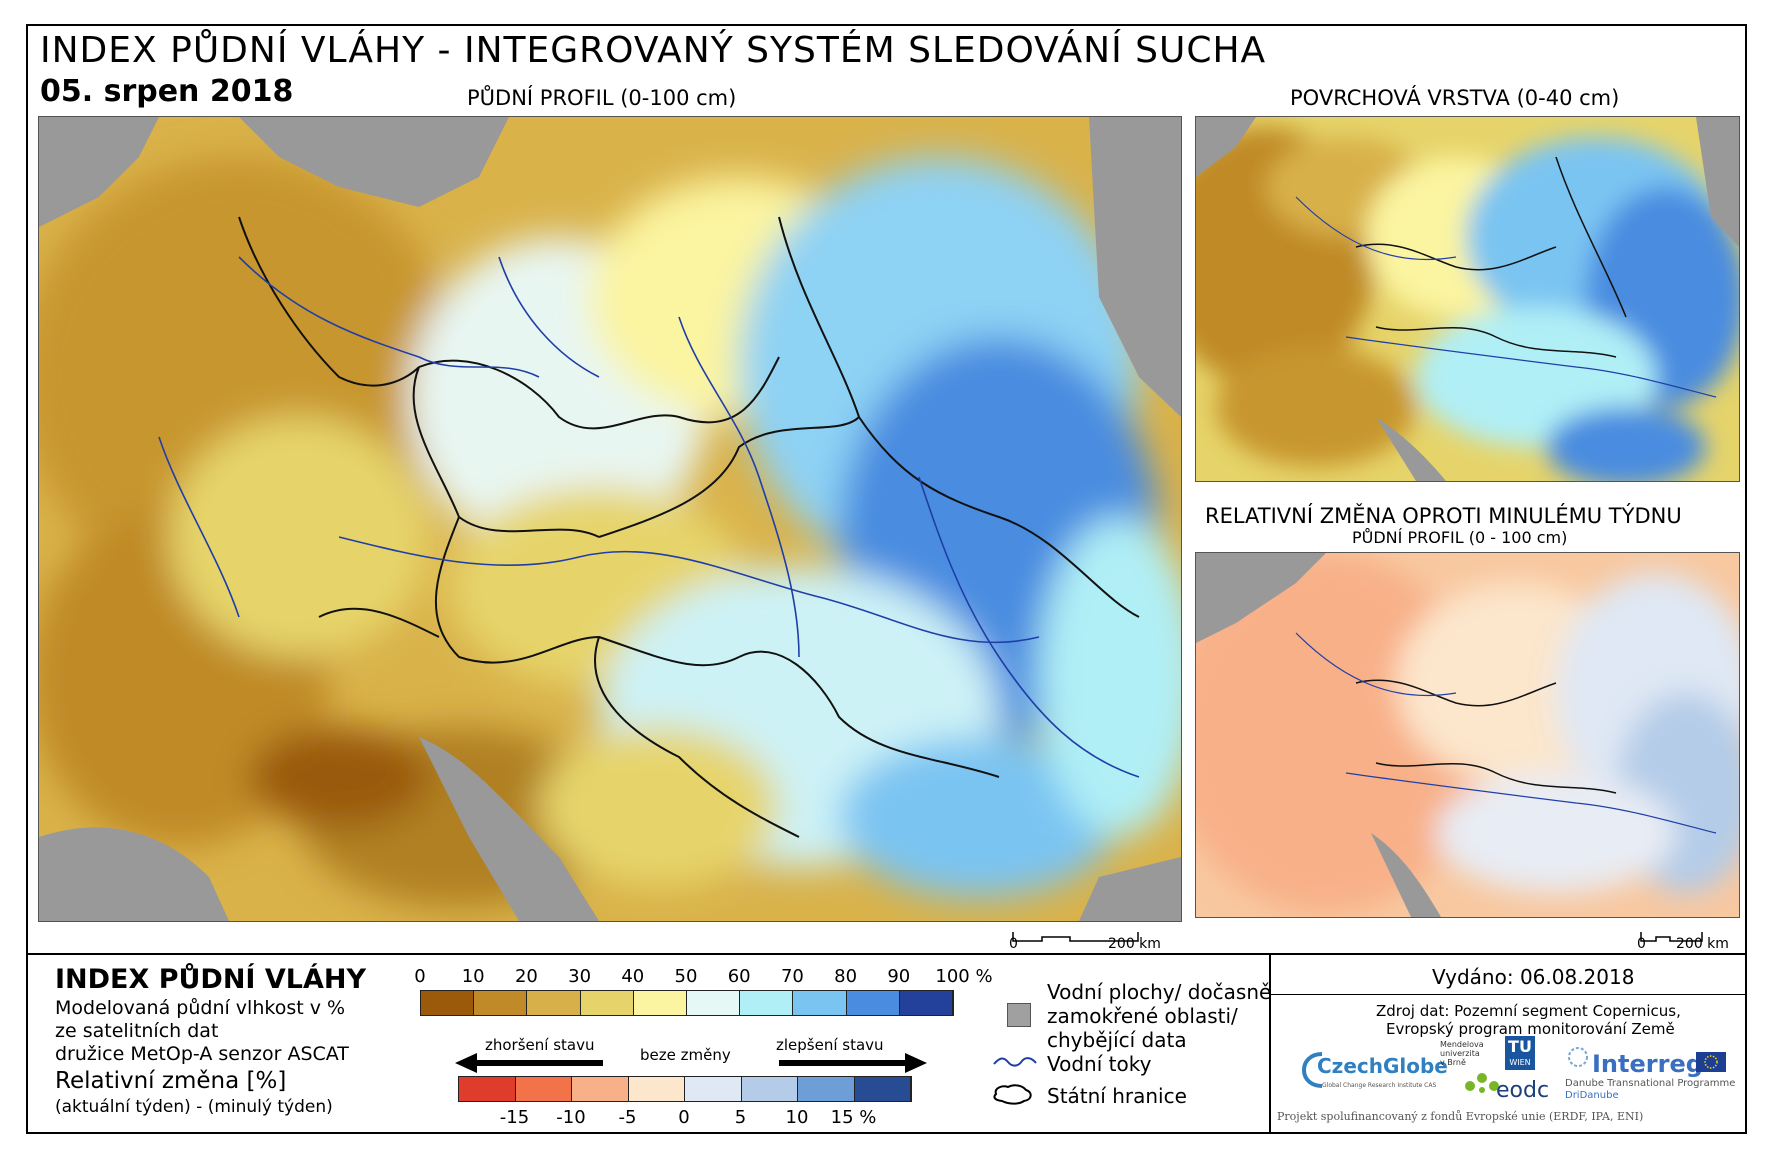 The image size is (1772, 1156). Describe the element at coordinates (1117, 1040) in the screenshot. I see `water-label-3: chybějící data` at that location.